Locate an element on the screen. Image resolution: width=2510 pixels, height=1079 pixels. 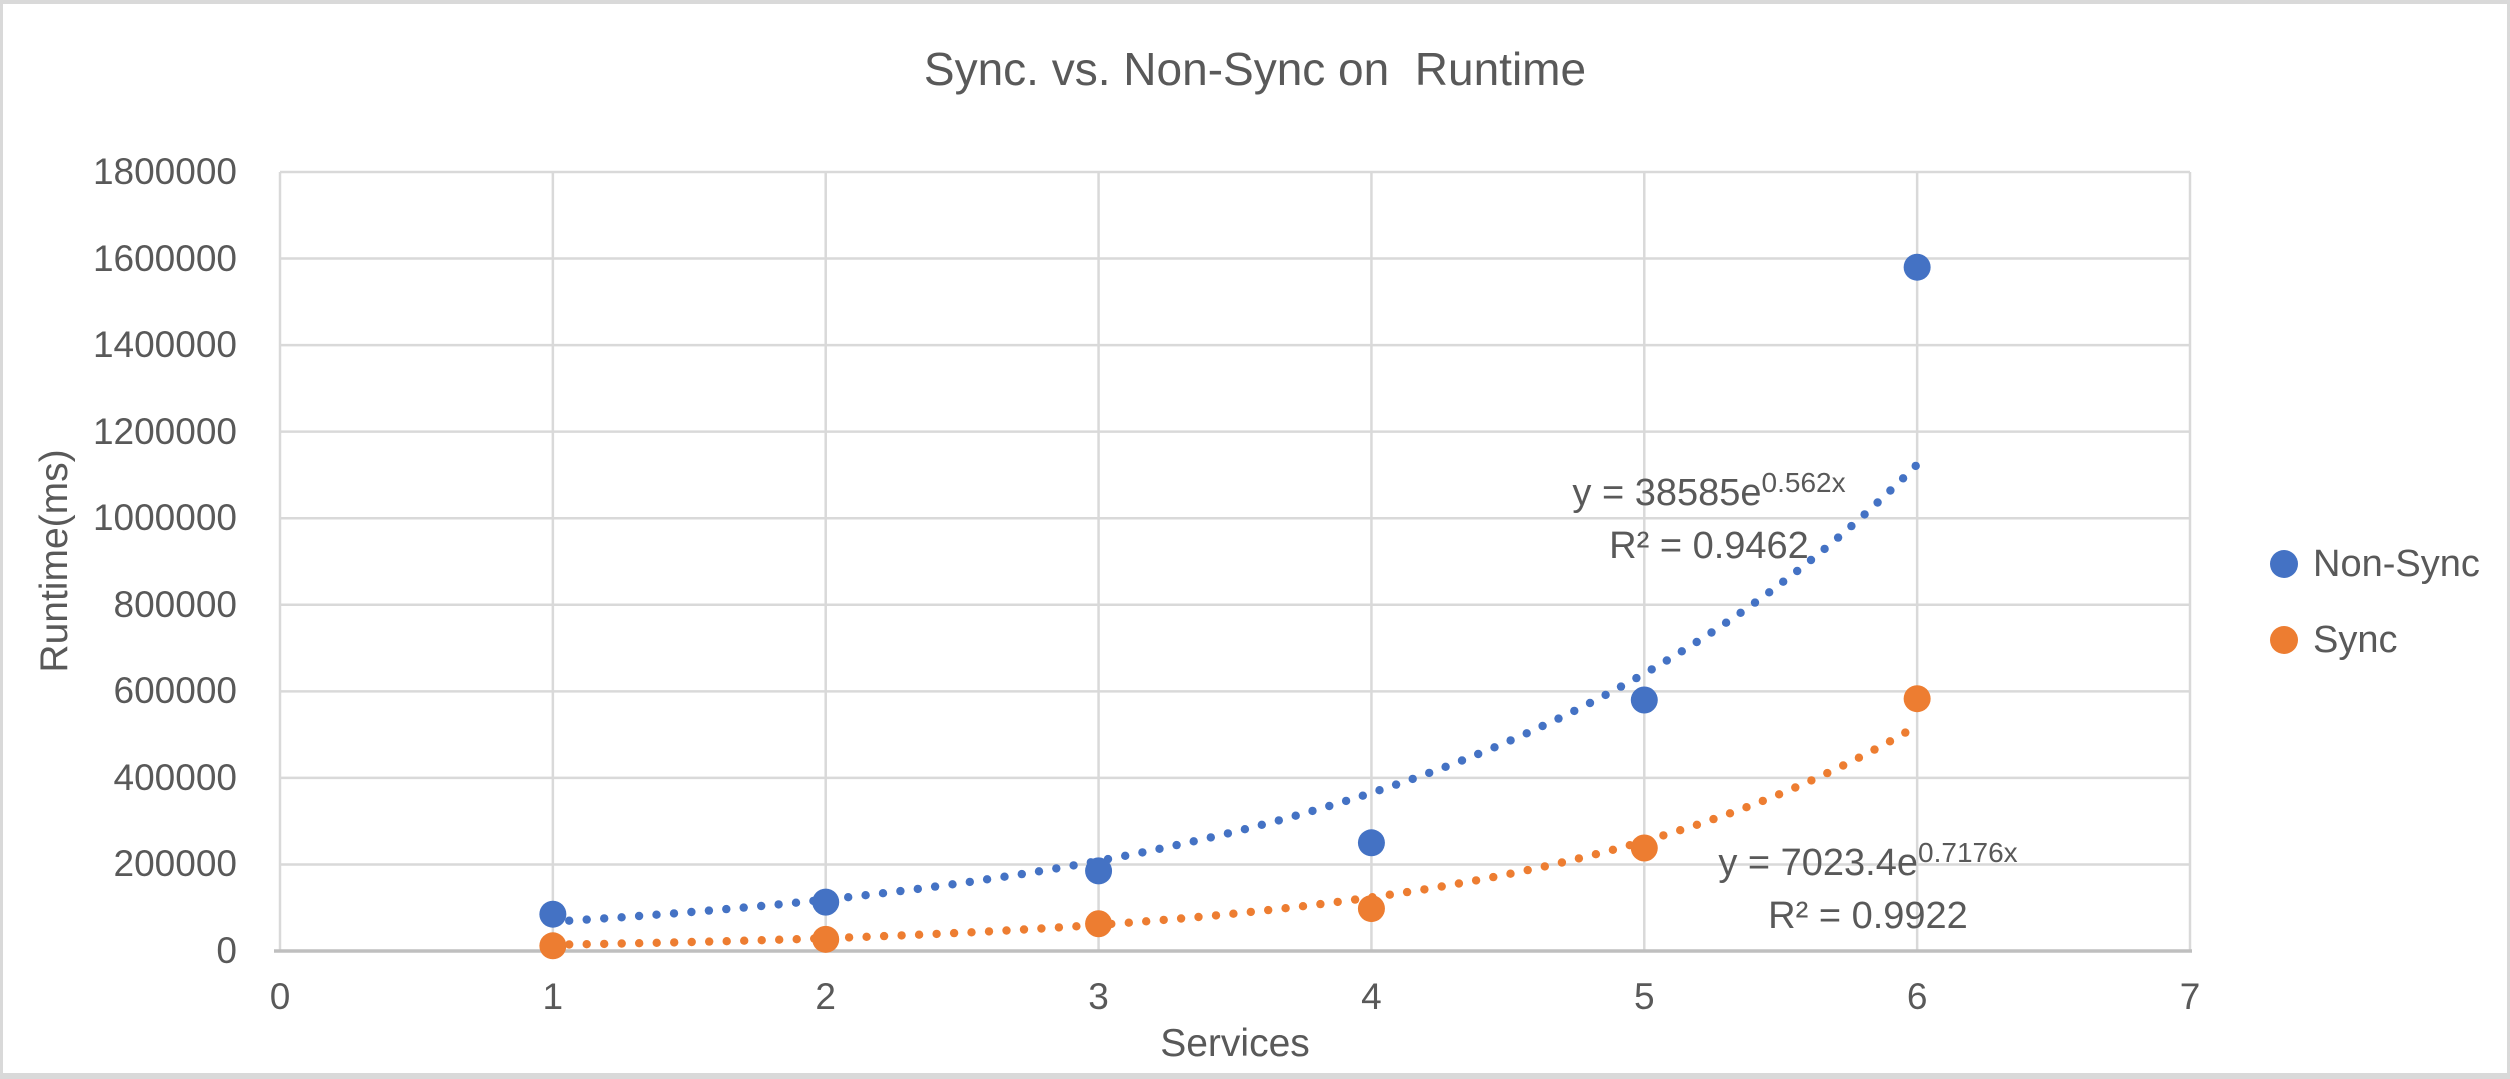
r-squared-text: R² = 0.9922 is located at coordinates (1868, 916).